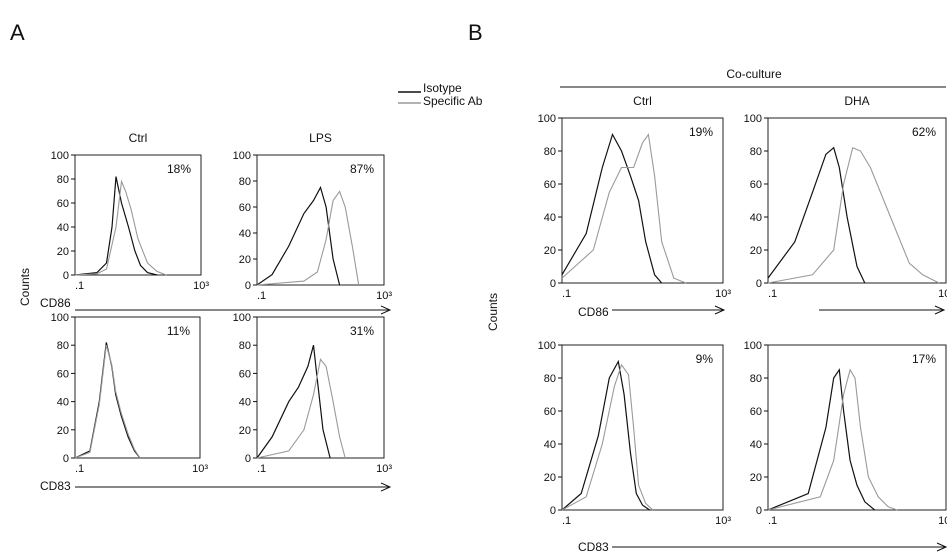 This screenshot has height=554, width=947. Describe the element at coordinates (924, 132) in the screenshot. I see `percent-label: 62%` at that location.